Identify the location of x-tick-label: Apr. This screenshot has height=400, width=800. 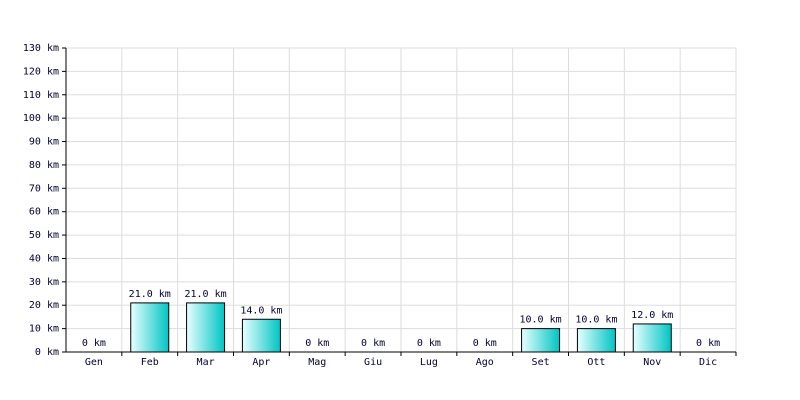
(261, 362).